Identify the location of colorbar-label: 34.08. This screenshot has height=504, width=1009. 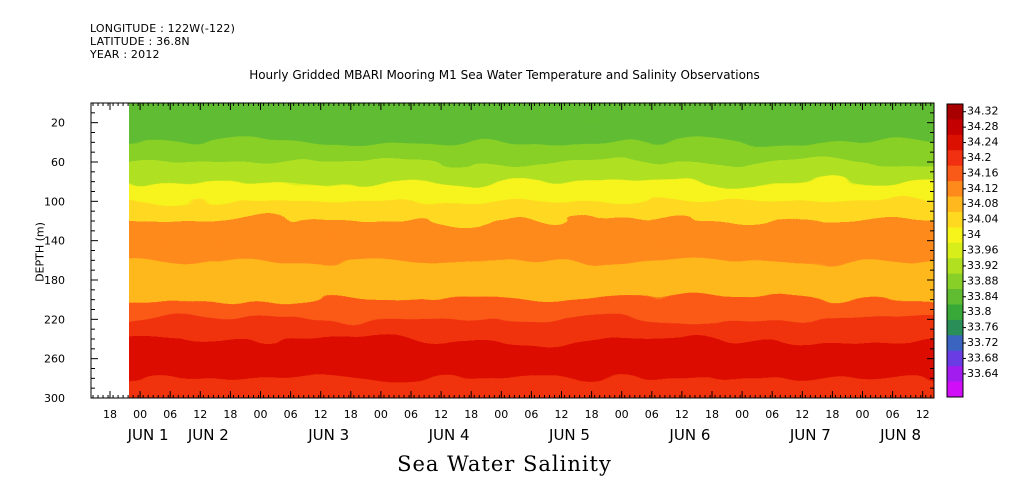
(983, 203).